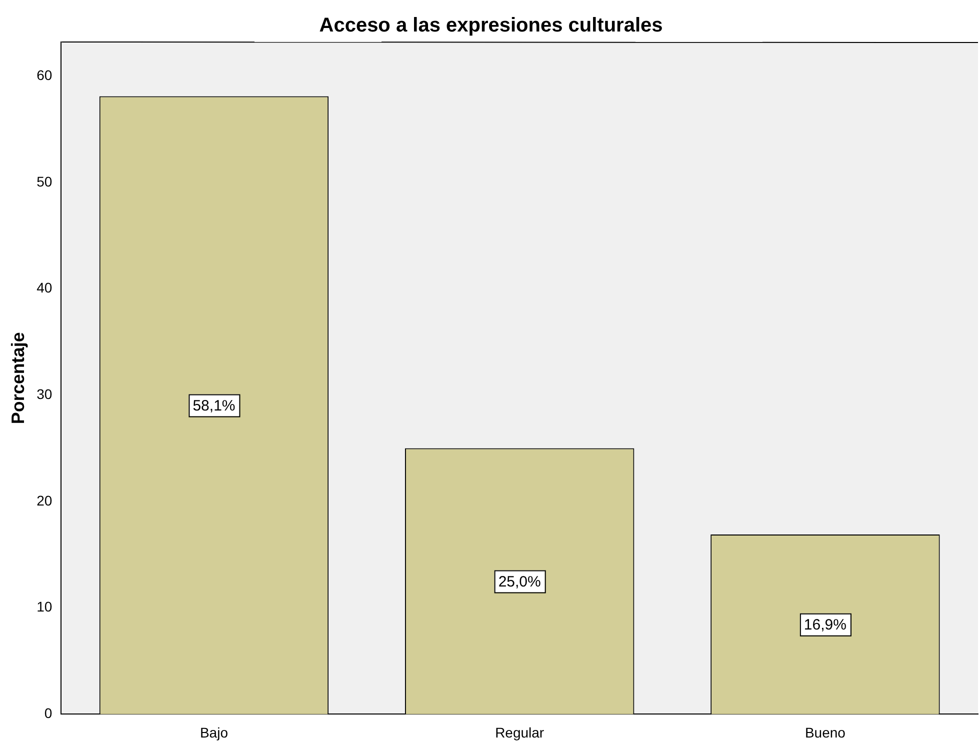  Describe the element at coordinates (491, 25) in the screenshot. I see `chart-title: Acceso a las expresiones culturales` at that location.